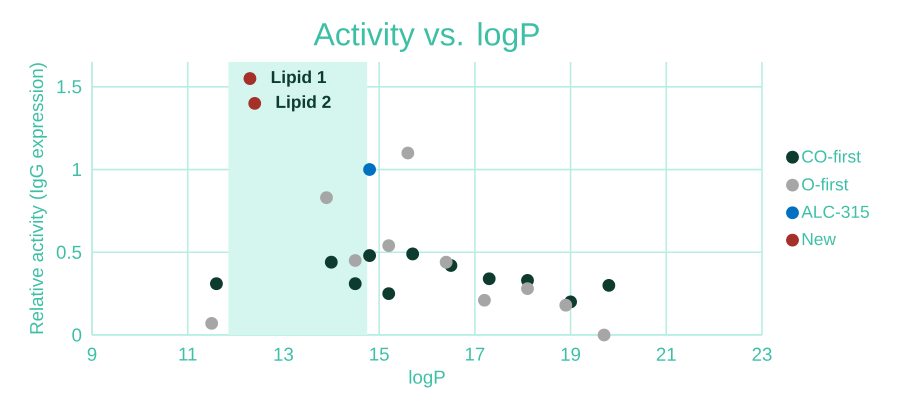 Image resolution: width=911 pixels, height=417 pixels. I want to click on annotation: Lipid 1, so click(299, 78).